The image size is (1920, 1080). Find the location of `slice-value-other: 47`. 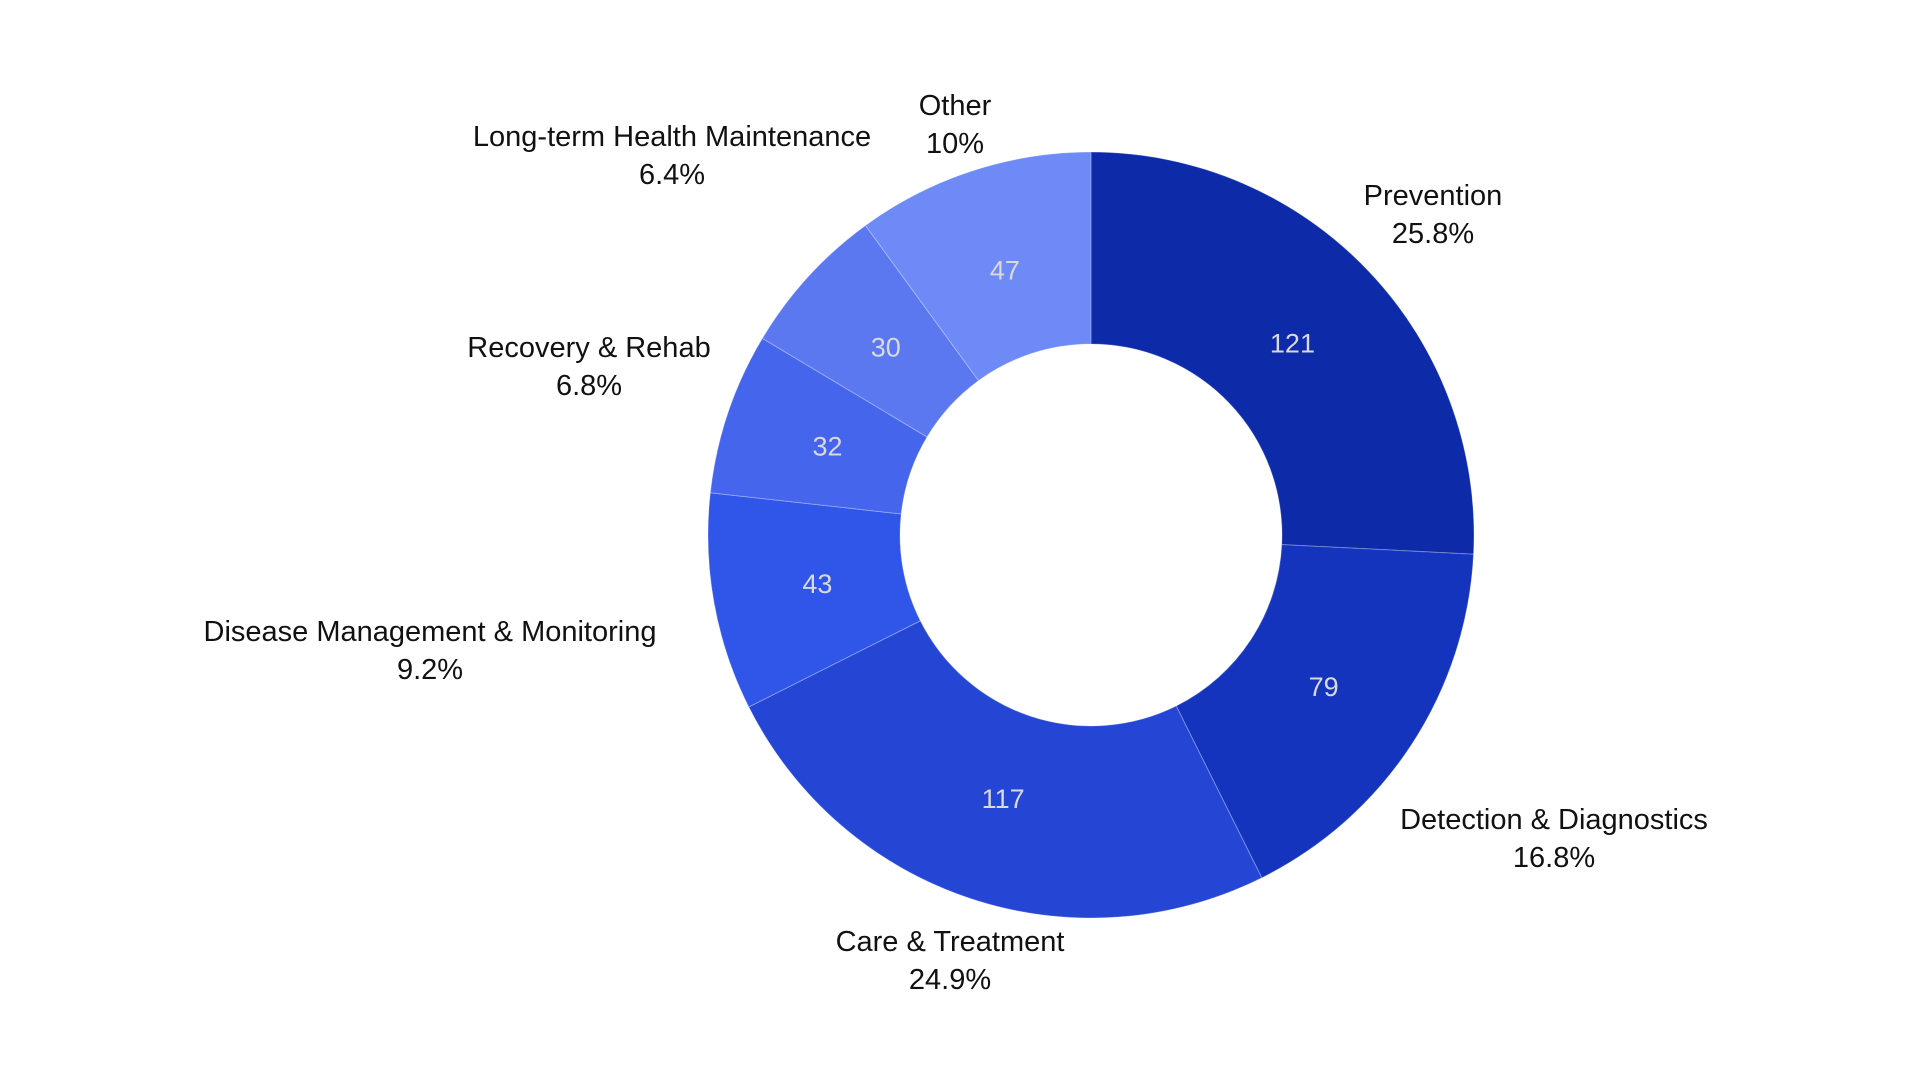

slice-value-other: 47 is located at coordinates (1005, 271).